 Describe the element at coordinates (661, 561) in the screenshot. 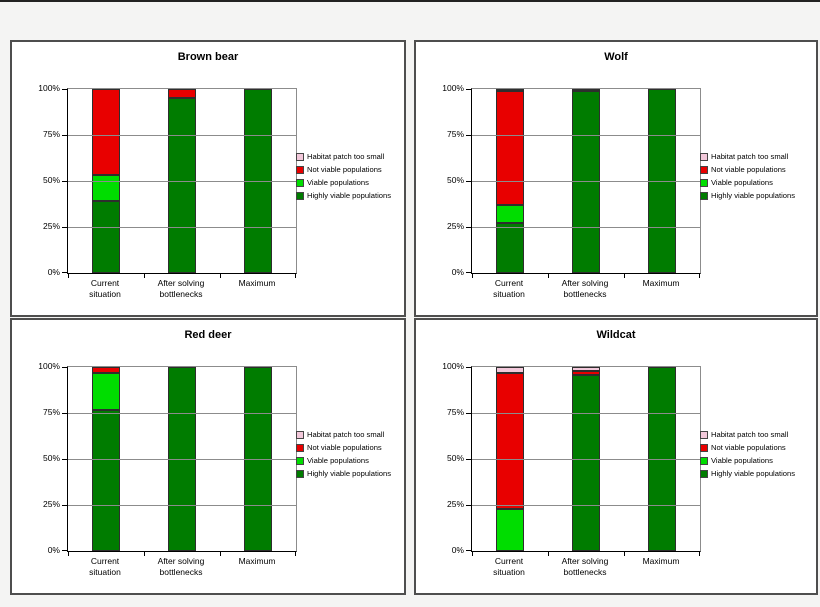

I see `x-axis-category-line: Maximum` at that location.